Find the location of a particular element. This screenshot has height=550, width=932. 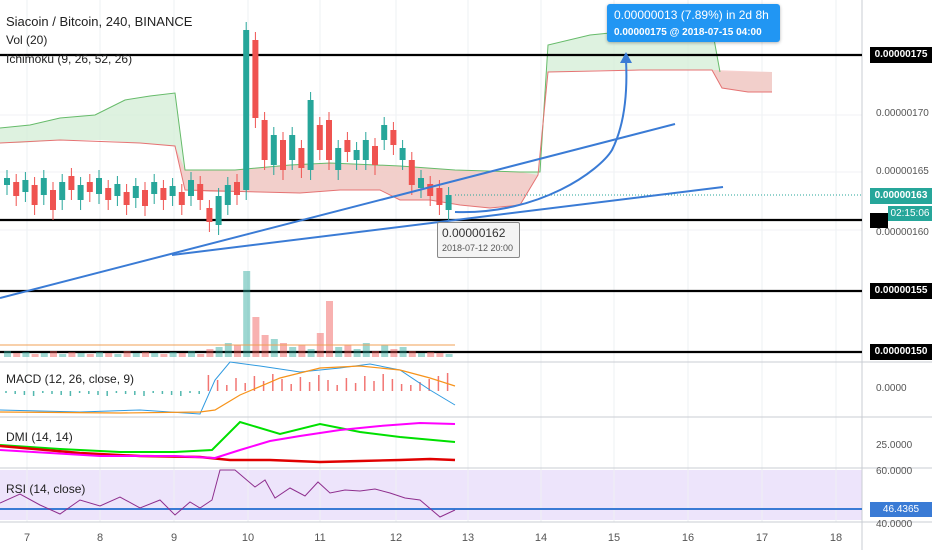

level-label-150: 0.00000150 is located at coordinates (901, 352).